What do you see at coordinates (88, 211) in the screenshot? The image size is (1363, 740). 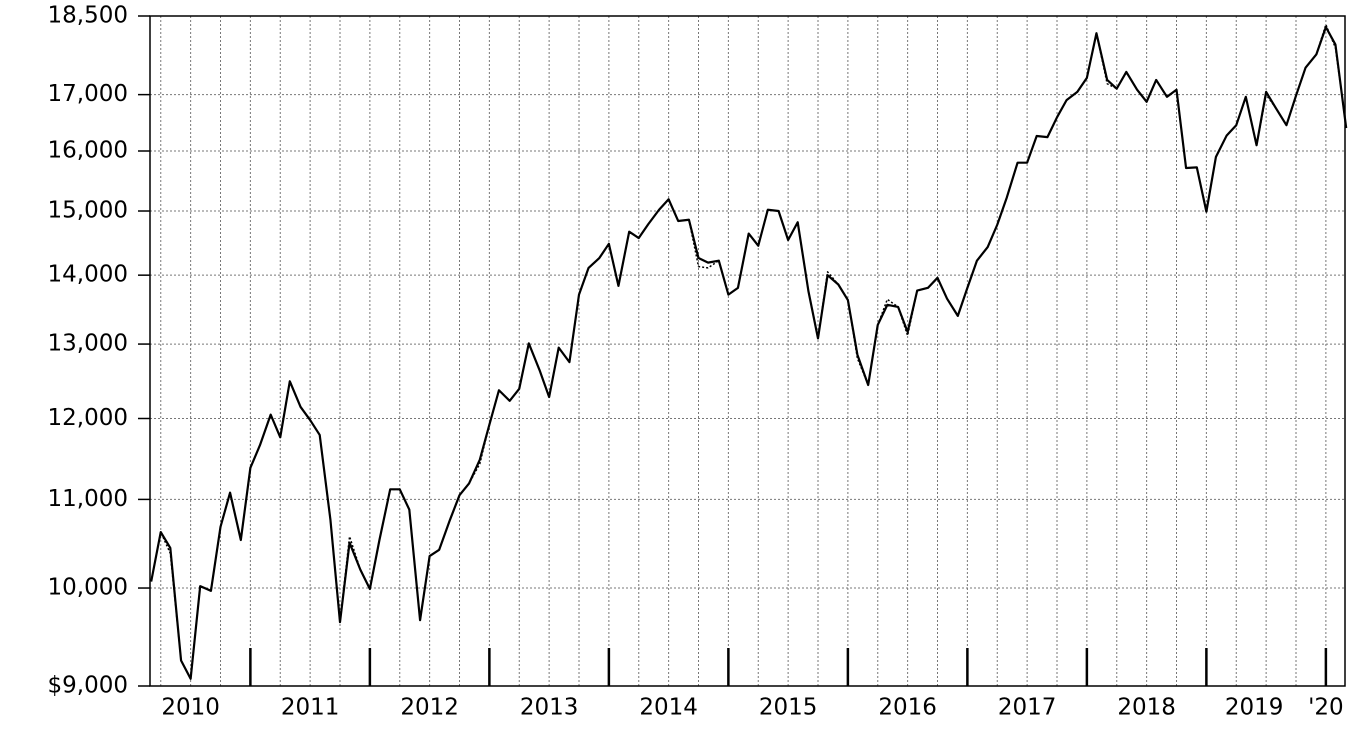 I see `y-tick-label: 15,000` at bounding box center [88, 211].